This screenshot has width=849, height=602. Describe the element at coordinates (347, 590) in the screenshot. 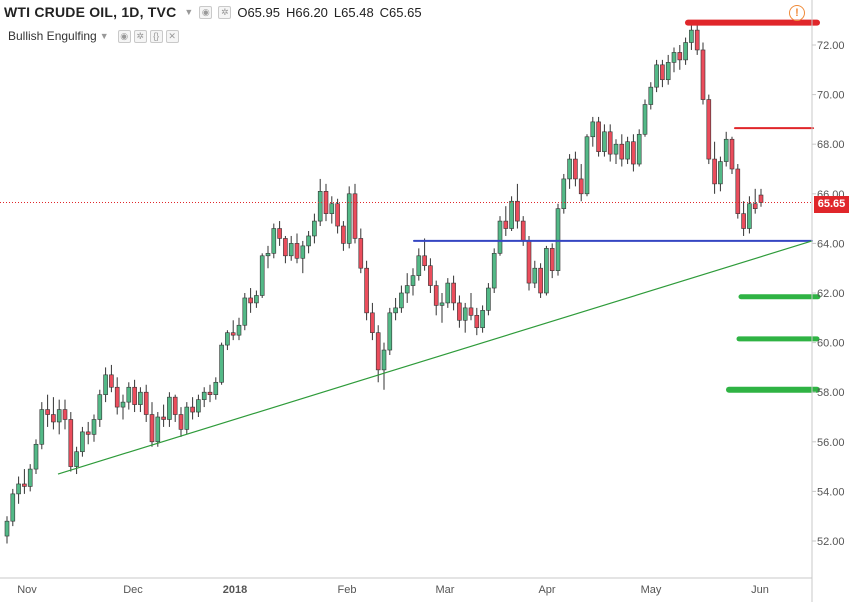

I see `x-tick-label: Feb` at that location.